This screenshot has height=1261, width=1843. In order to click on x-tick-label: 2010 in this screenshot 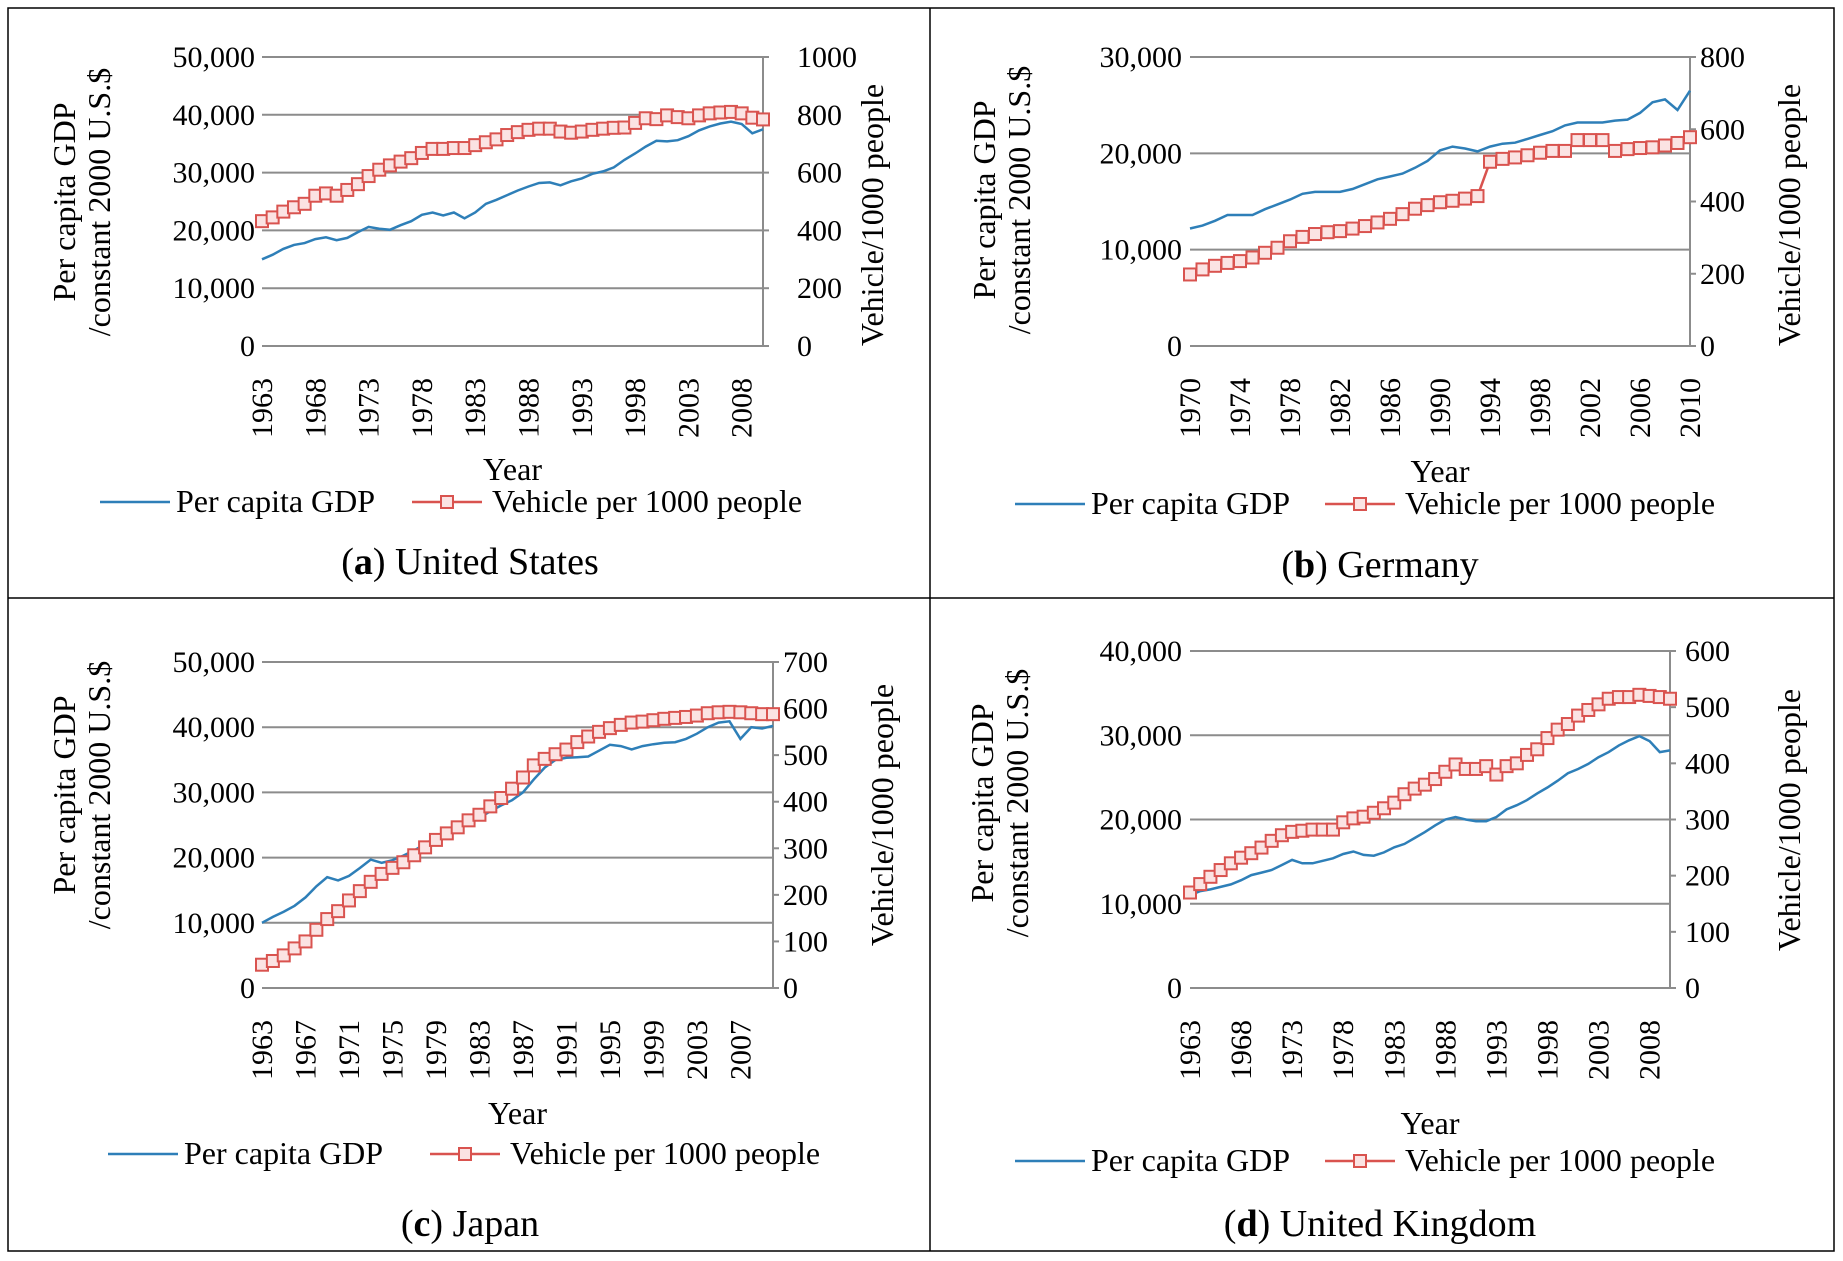, I will do `click(1690, 408)`.